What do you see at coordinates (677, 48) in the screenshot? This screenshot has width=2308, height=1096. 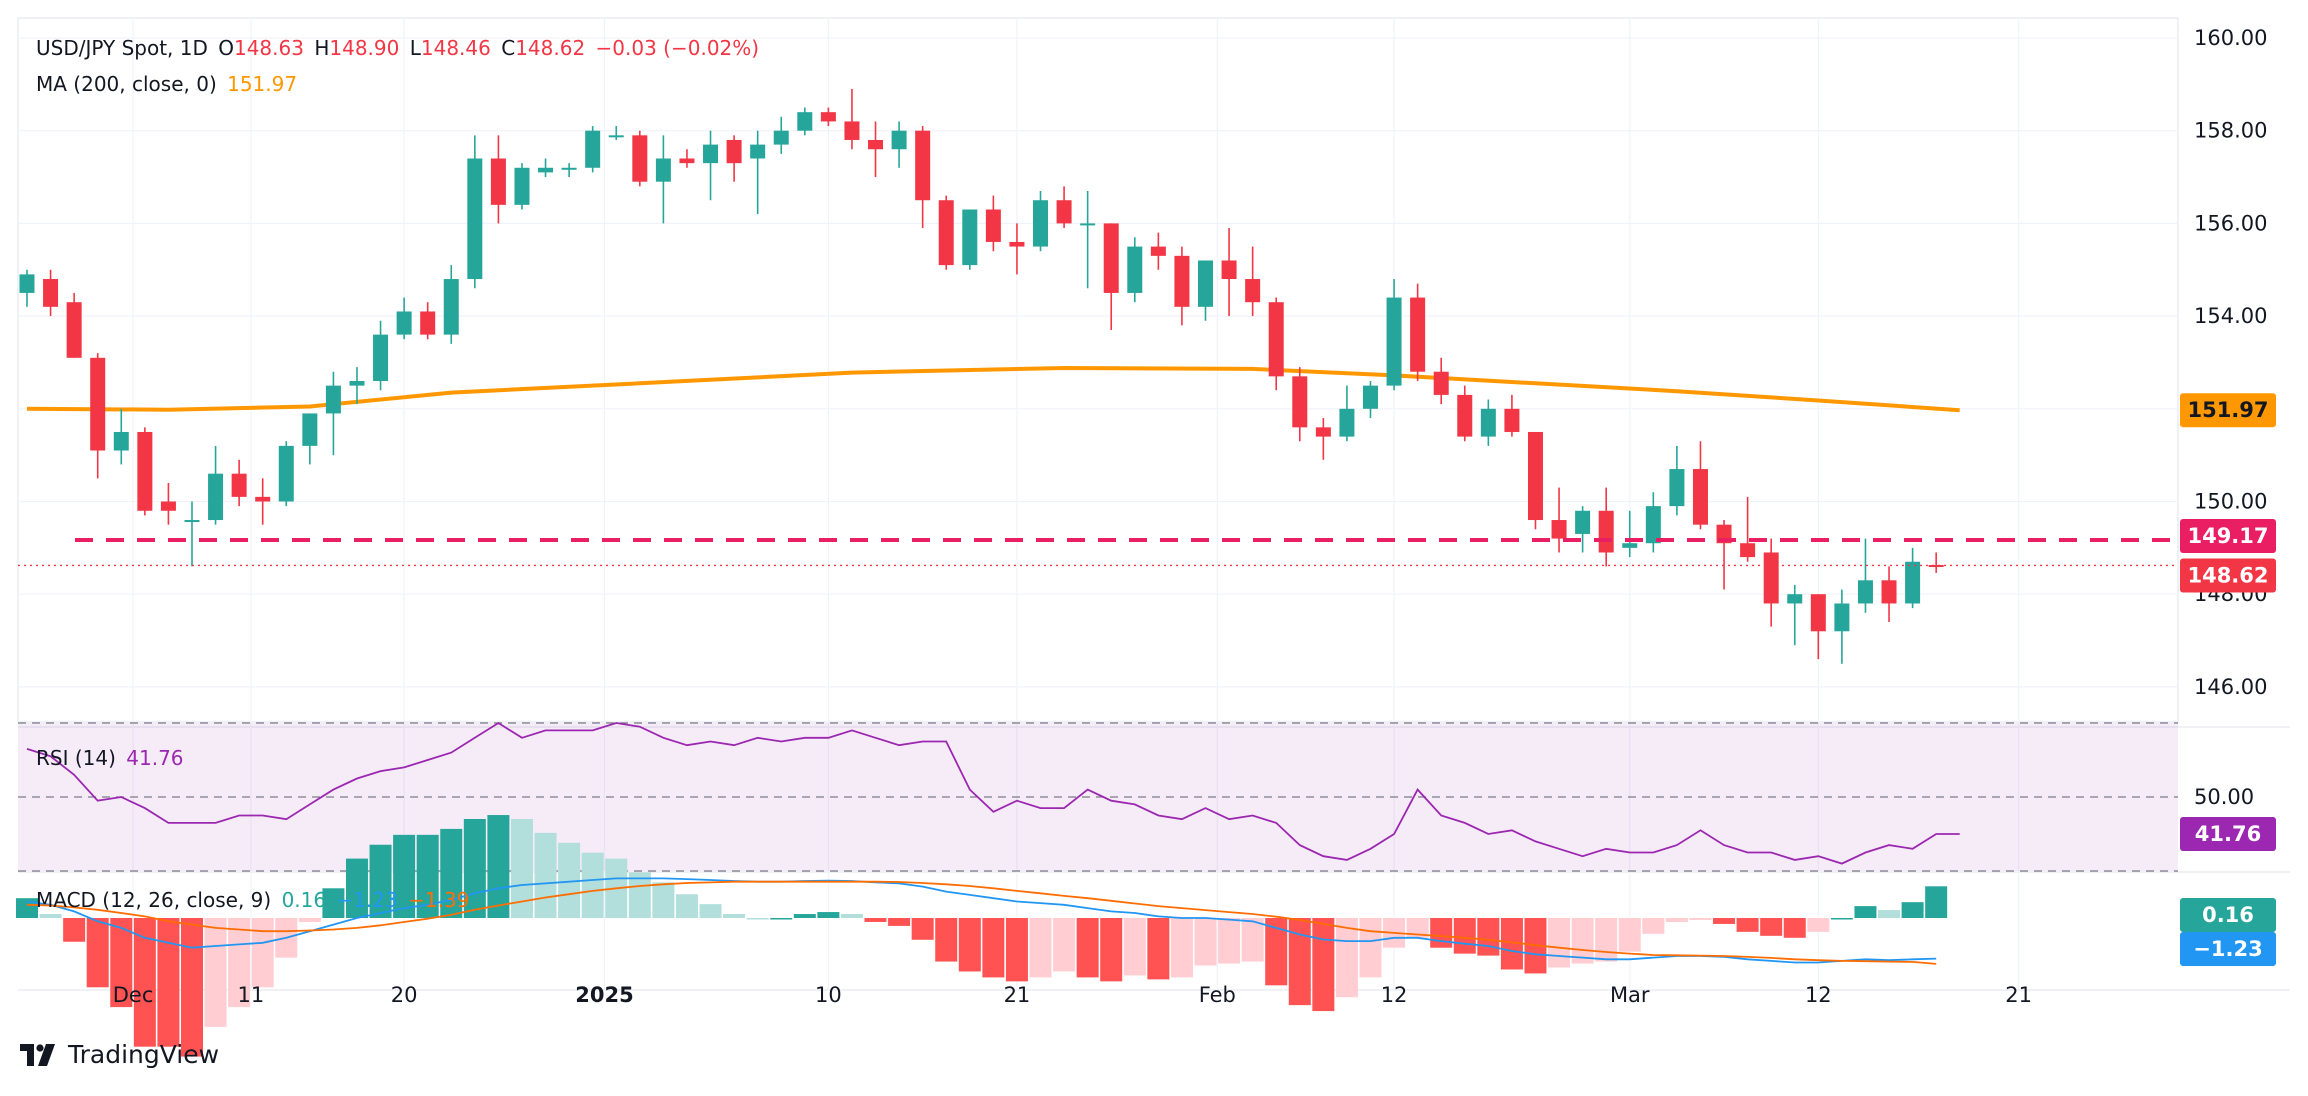 I see `change-value: −0.03 (−0.02%)` at bounding box center [677, 48].